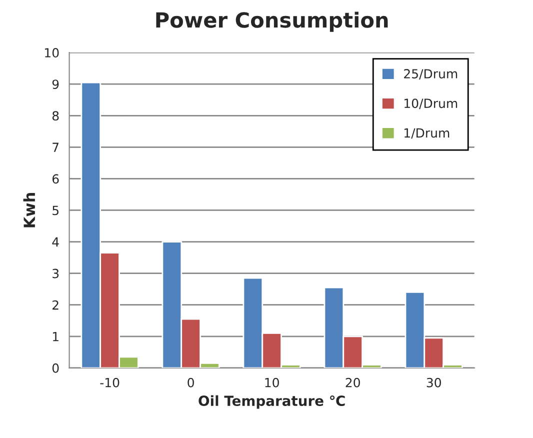 The image size is (533, 438). What do you see at coordinates (55, 305) in the screenshot?
I see `y-tick-label: 2` at bounding box center [55, 305].